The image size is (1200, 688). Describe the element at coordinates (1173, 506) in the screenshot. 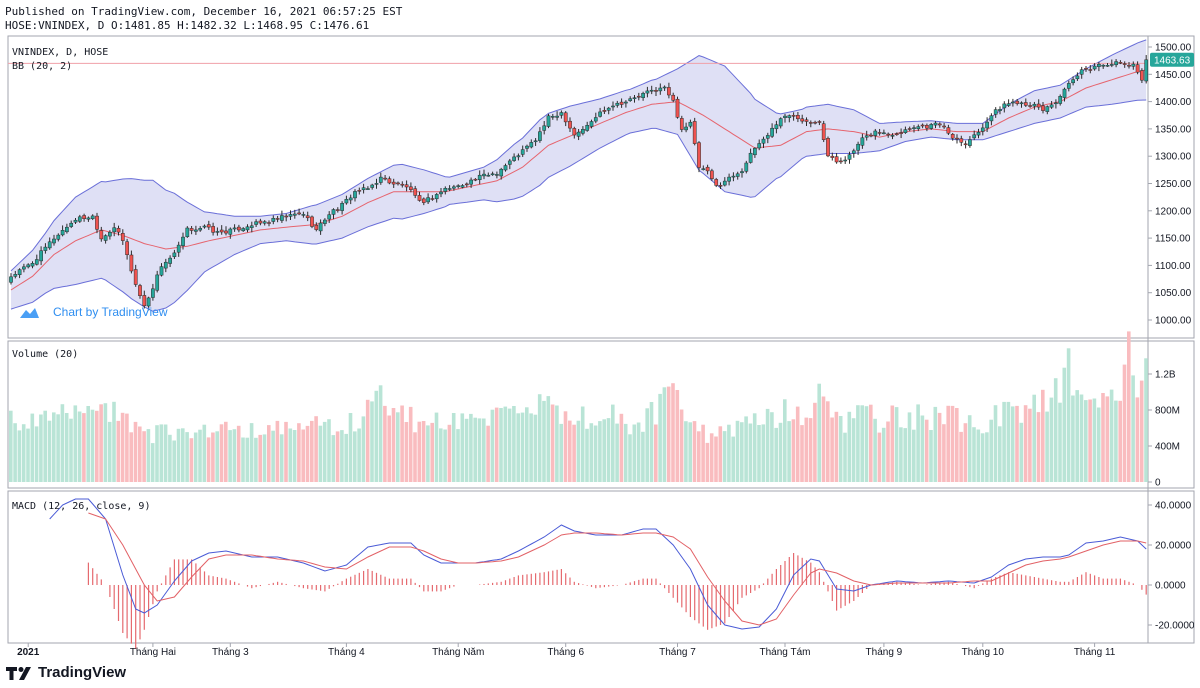

I see `macd-tick-label: 40.0000` at that location.